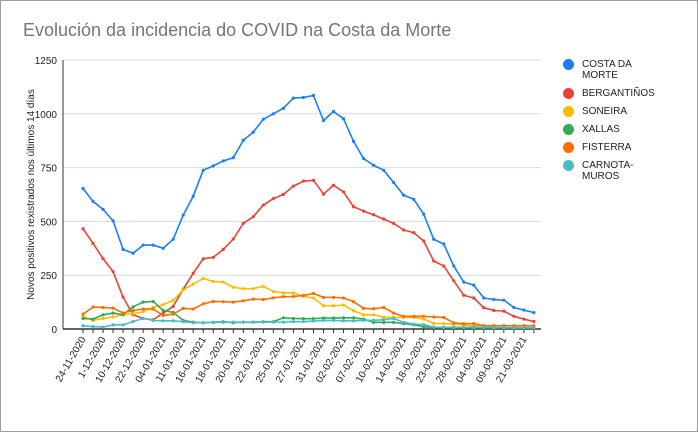  Describe the element at coordinates (628, 129) in the screenshot. I see `legend-item: XALLAS` at that location.